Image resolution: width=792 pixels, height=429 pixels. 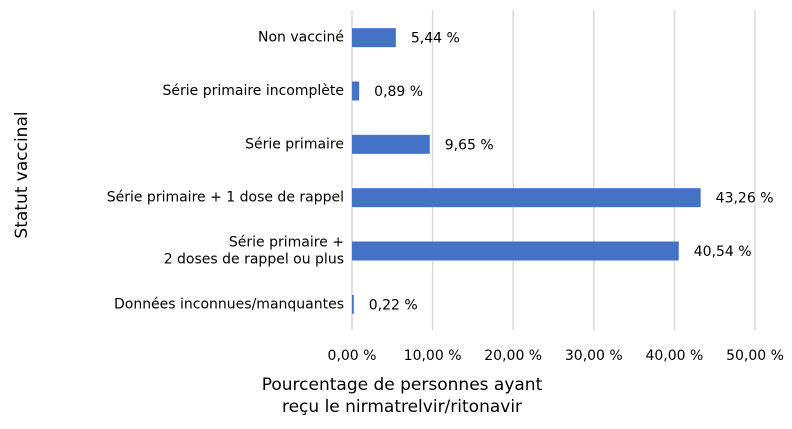 What do you see at coordinates (723, 252) in the screenshot?
I see `data-label: 40,54 %` at bounding box center [723, 252].